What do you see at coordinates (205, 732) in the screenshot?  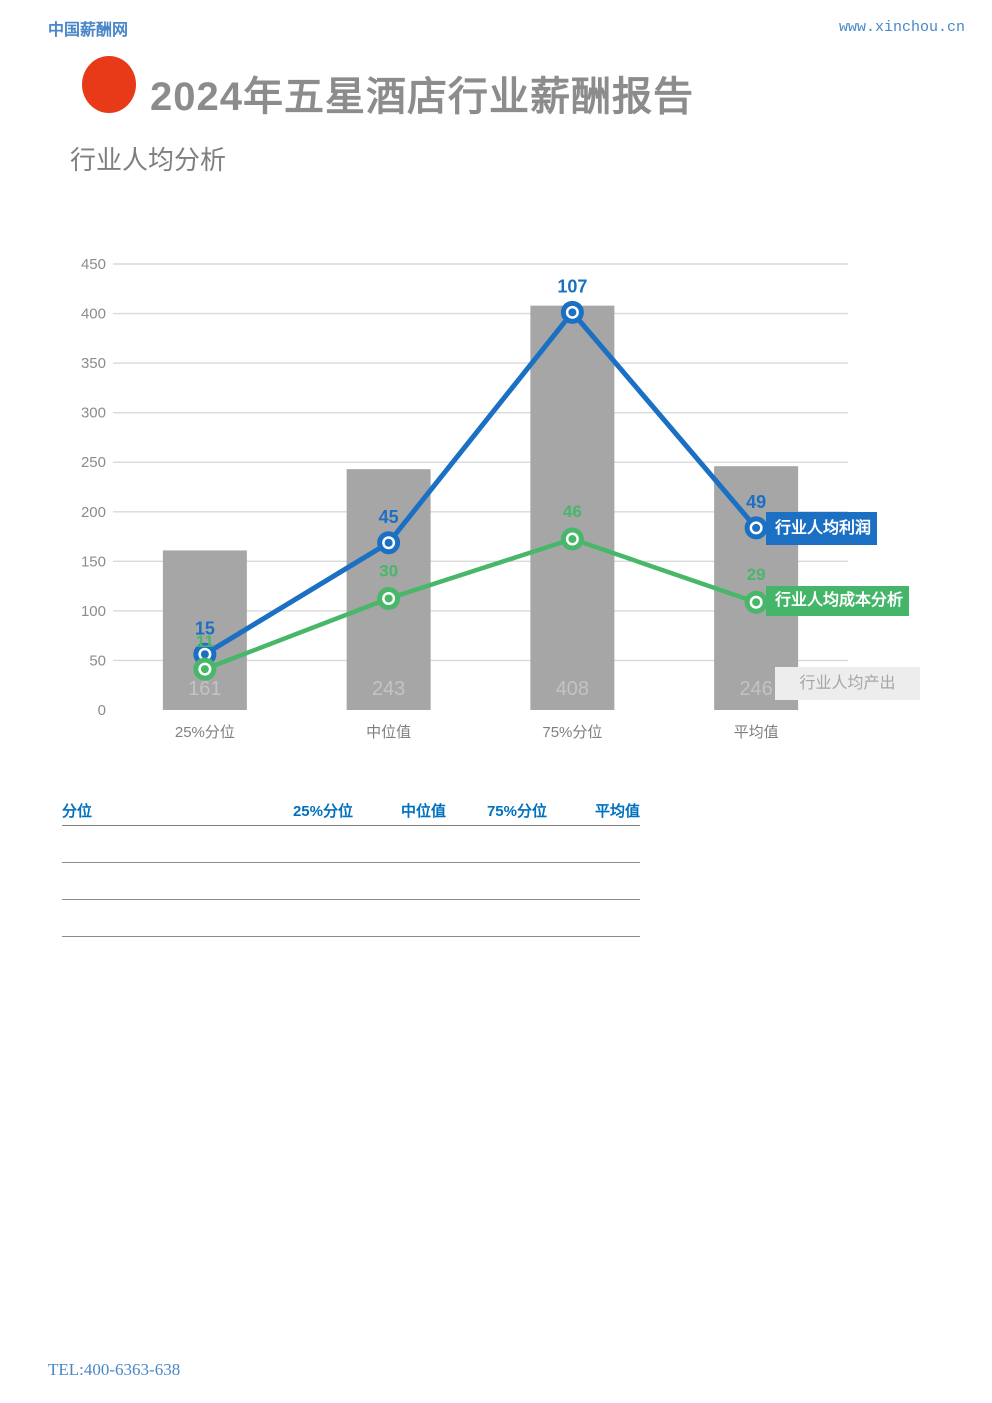 I see `x-category-label: 25%分位` at bounding box center [205, 732].